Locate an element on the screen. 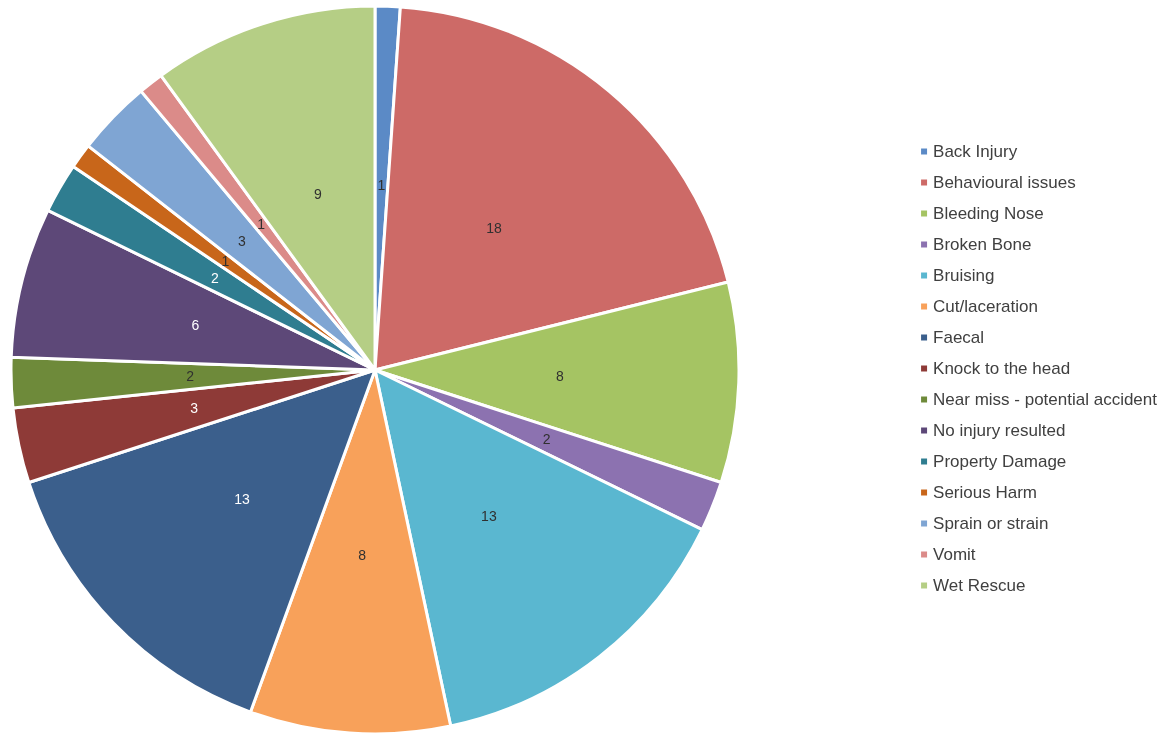  data-label: 6 is located at coordinates (195, 325).